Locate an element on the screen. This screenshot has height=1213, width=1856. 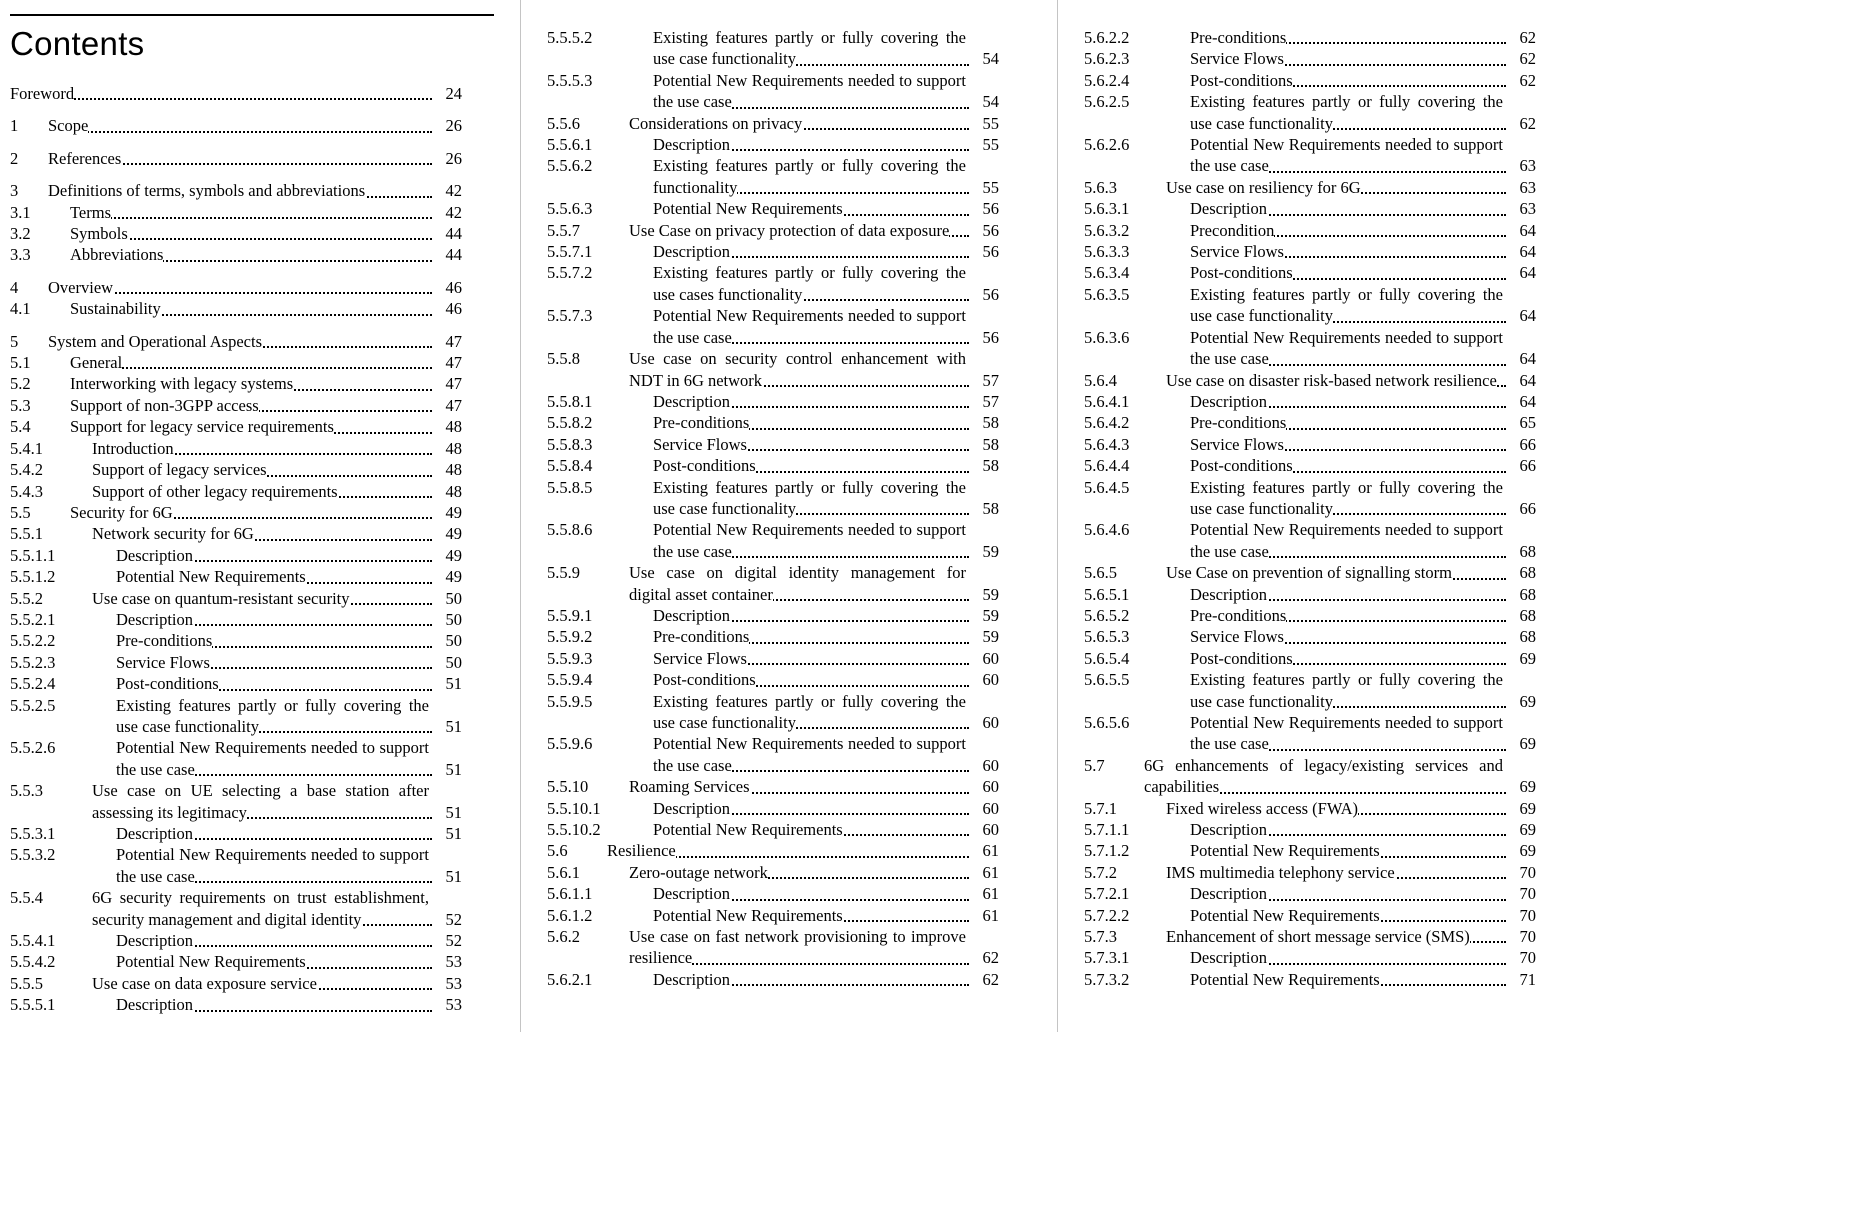
toc-entry-number: 5.4.2 is located at coordinates (26, 470).